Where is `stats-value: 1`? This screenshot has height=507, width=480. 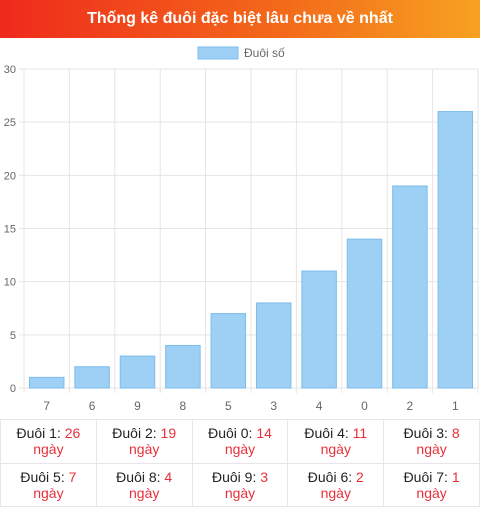
stats-value: 1 is located at coordinates (455, 476).